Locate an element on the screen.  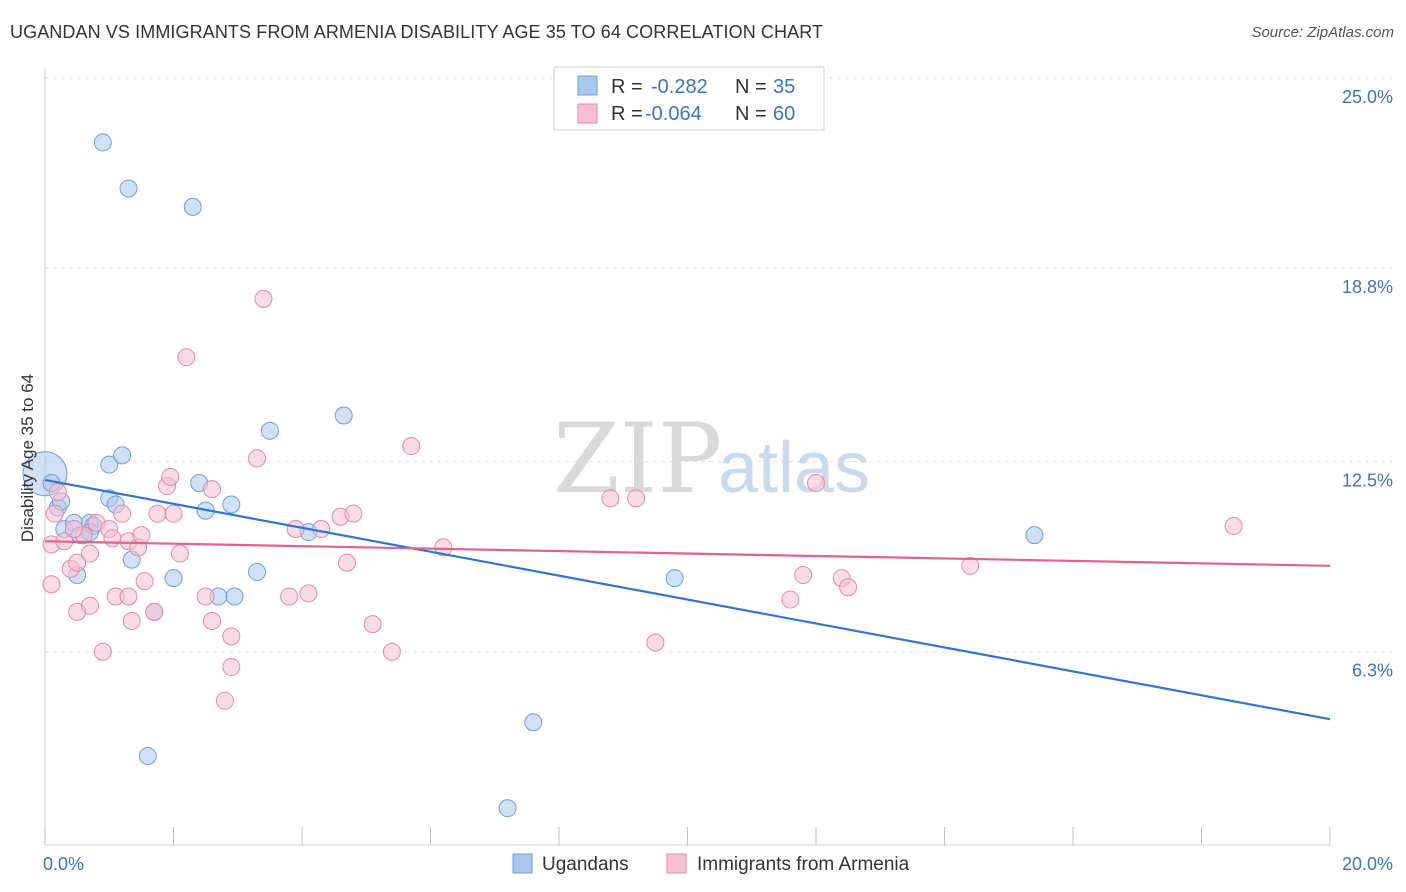
series-legend-label-ugandans: Ugandans is located at coordinates (585, 864).